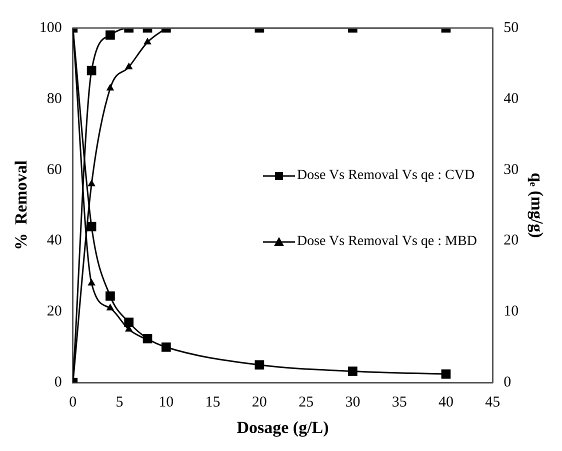 This screenshot has width=562, height=451. Describe the element at coordinates (50, 28) in the screenshot. I see `y-tick-label: 100` at that location.